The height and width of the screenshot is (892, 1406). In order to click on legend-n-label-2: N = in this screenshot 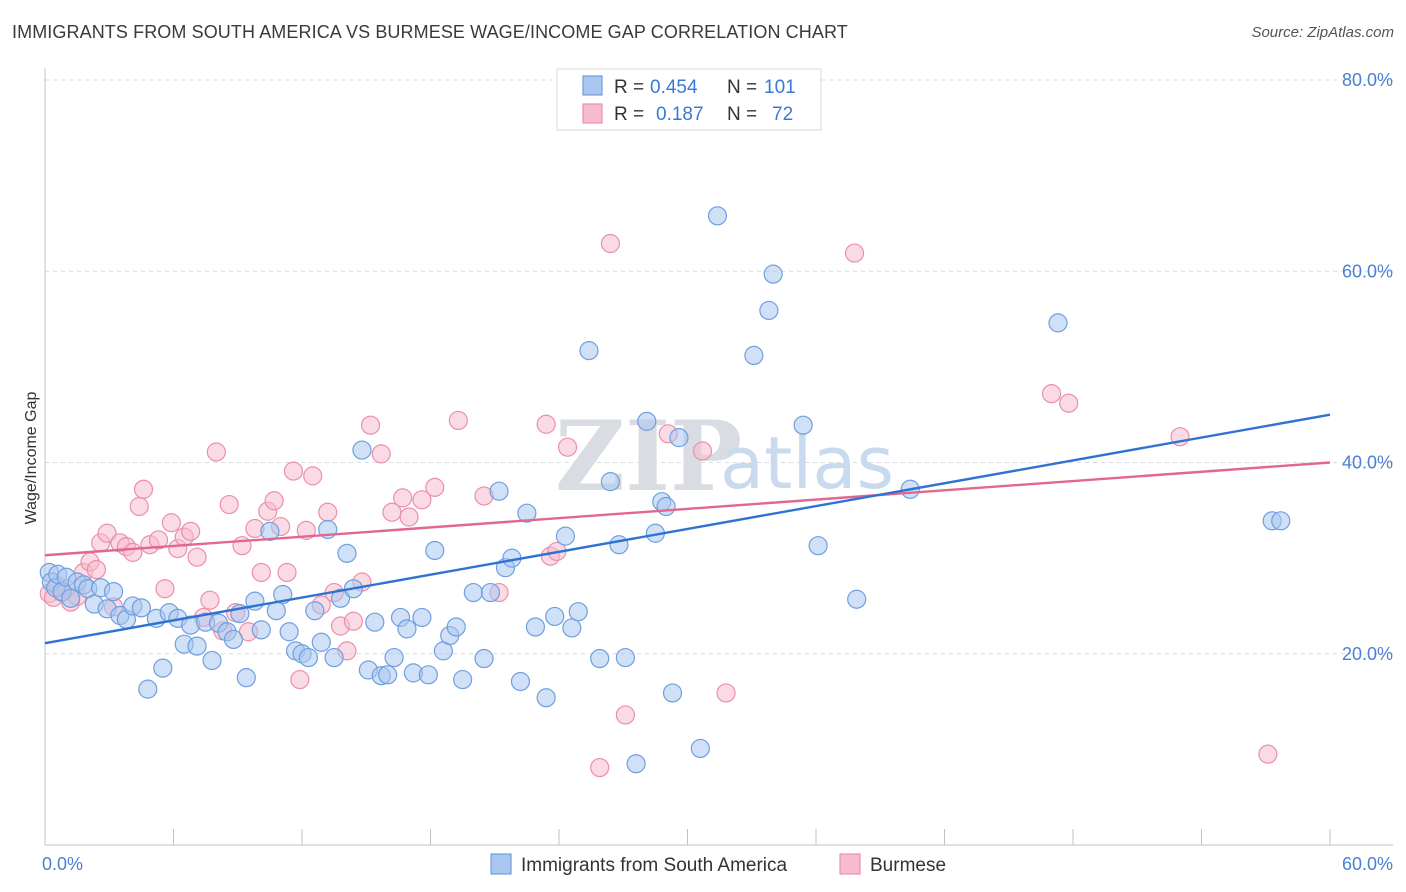, I will do `click(742, 114)`.